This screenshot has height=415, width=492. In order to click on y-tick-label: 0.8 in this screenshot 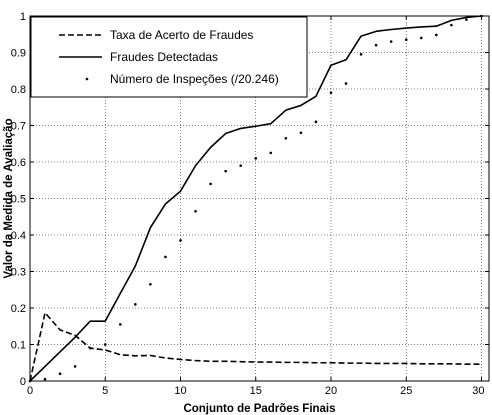, I will do `click(18, 90)`.